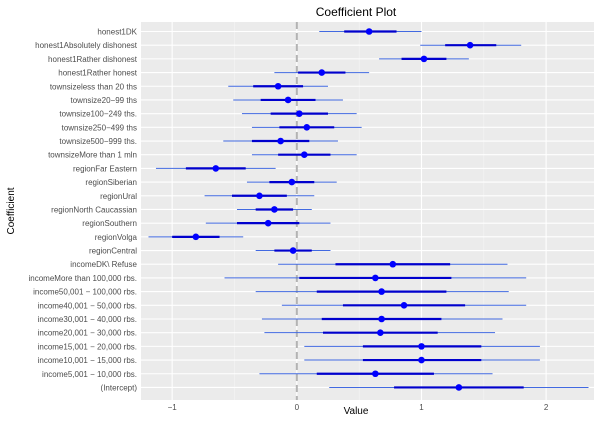 This screenshot has height=423, width=594. I want to click on y-tick-label: income10,001 − 15,000 rbs., so click(87, 360).